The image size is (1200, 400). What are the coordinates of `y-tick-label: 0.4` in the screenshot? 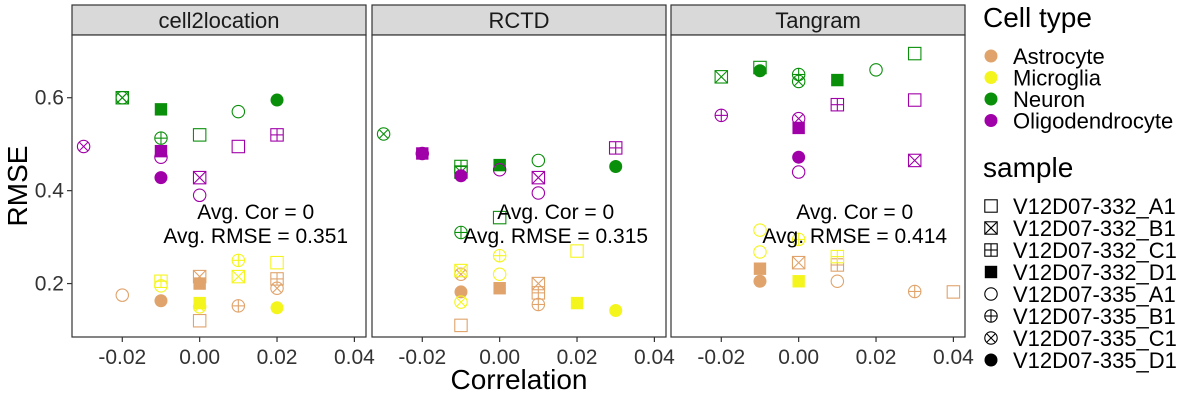 It's located at (50, 191).